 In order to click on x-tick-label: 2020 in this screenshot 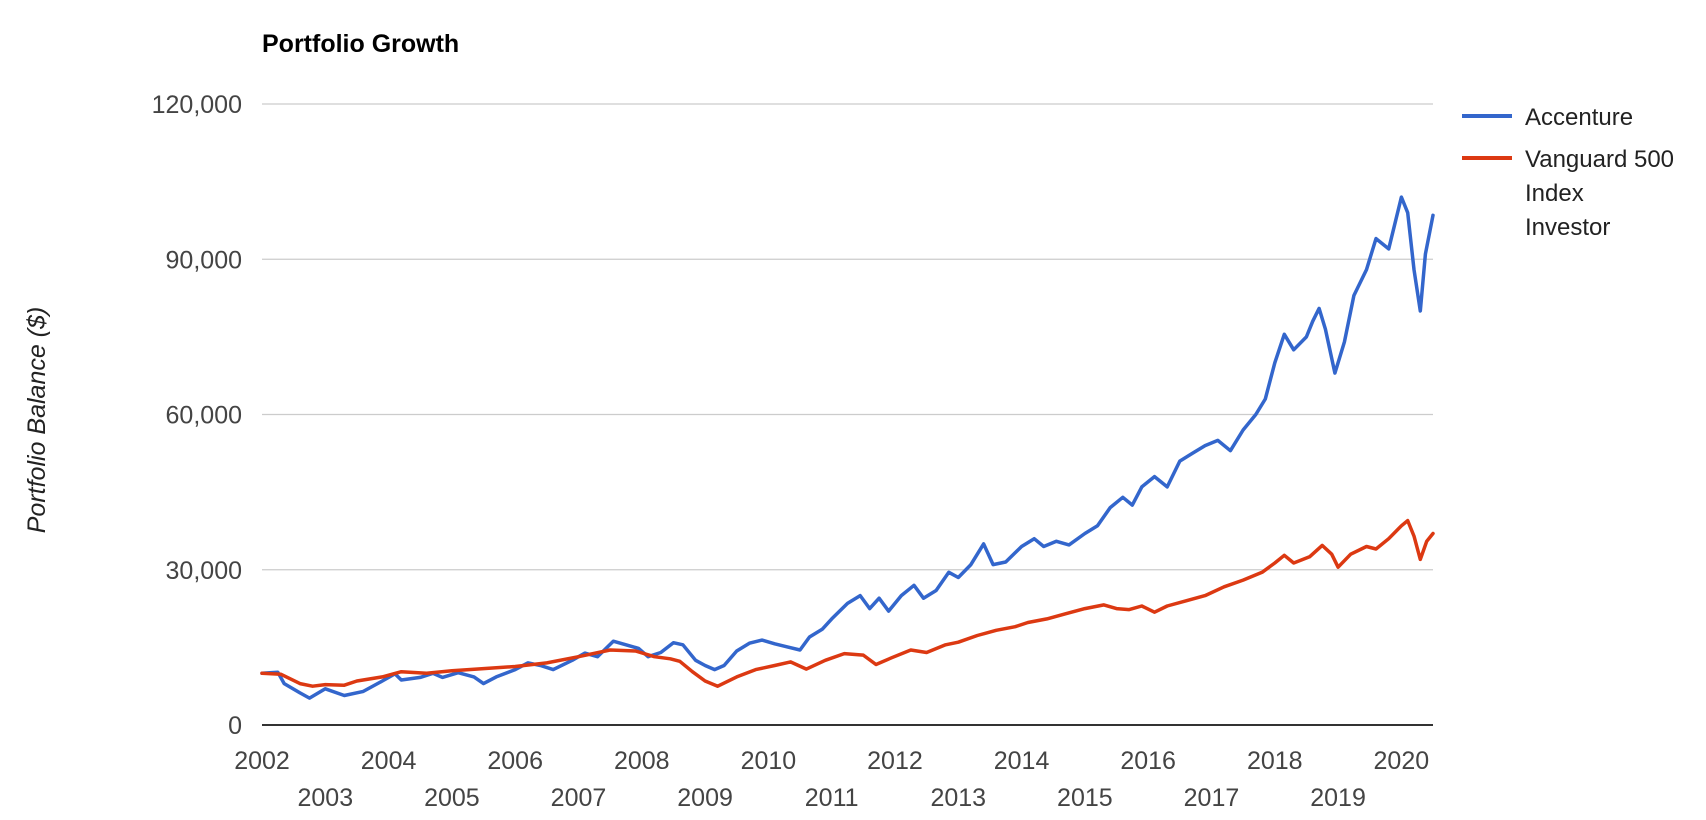, I will do `click(1402, 761)`.